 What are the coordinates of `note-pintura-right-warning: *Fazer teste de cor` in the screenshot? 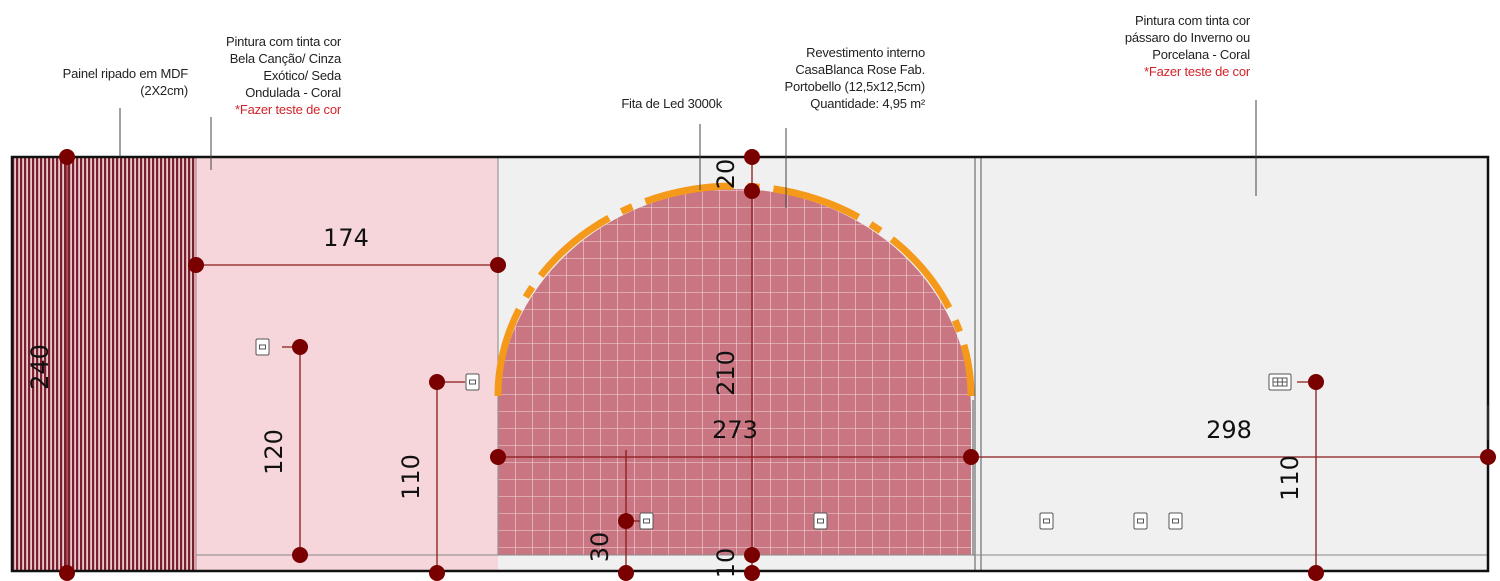 It's located at (1197, 71).